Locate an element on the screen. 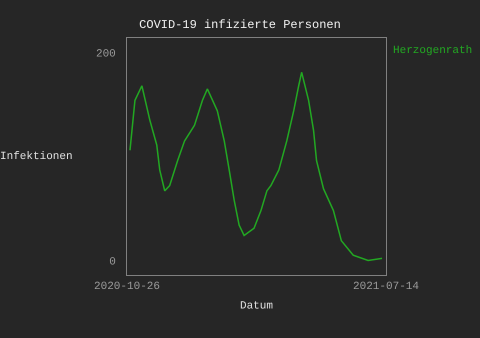 This screenshot has height=338, width=480. y-axis-title: Infektionen is located at coordinates (36, 157).